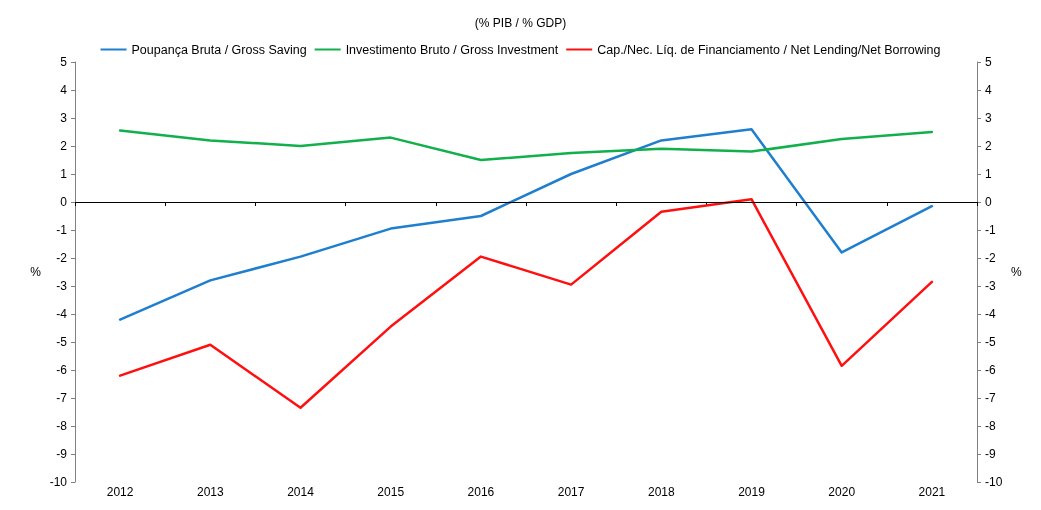  What do you see at coordinates (210, 492) in the screenshot?
I see `x-tick-label: 2013` at bounding box center [210, 492].